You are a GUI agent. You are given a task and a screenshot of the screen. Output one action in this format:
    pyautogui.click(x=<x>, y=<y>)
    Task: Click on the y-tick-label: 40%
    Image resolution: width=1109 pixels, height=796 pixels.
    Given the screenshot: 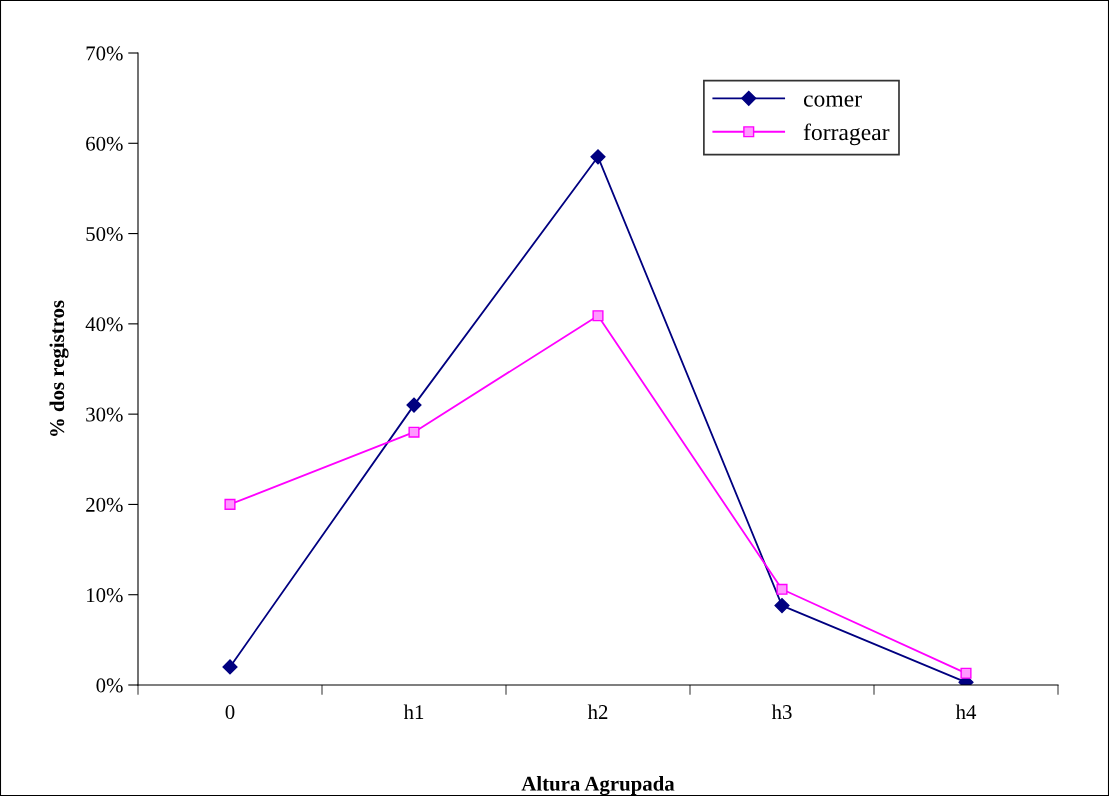 What is the action you would take?
    pyautogui.click(x=104, y=324)
    